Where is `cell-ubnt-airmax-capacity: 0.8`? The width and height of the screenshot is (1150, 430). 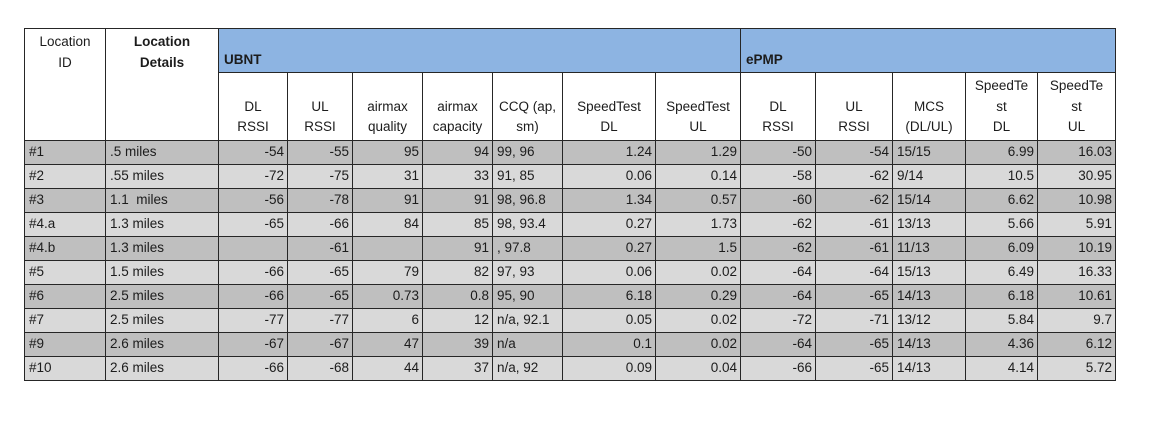
cell-ubnt-airmax-capacity: 0.8 is located at coordinates (457, 296).